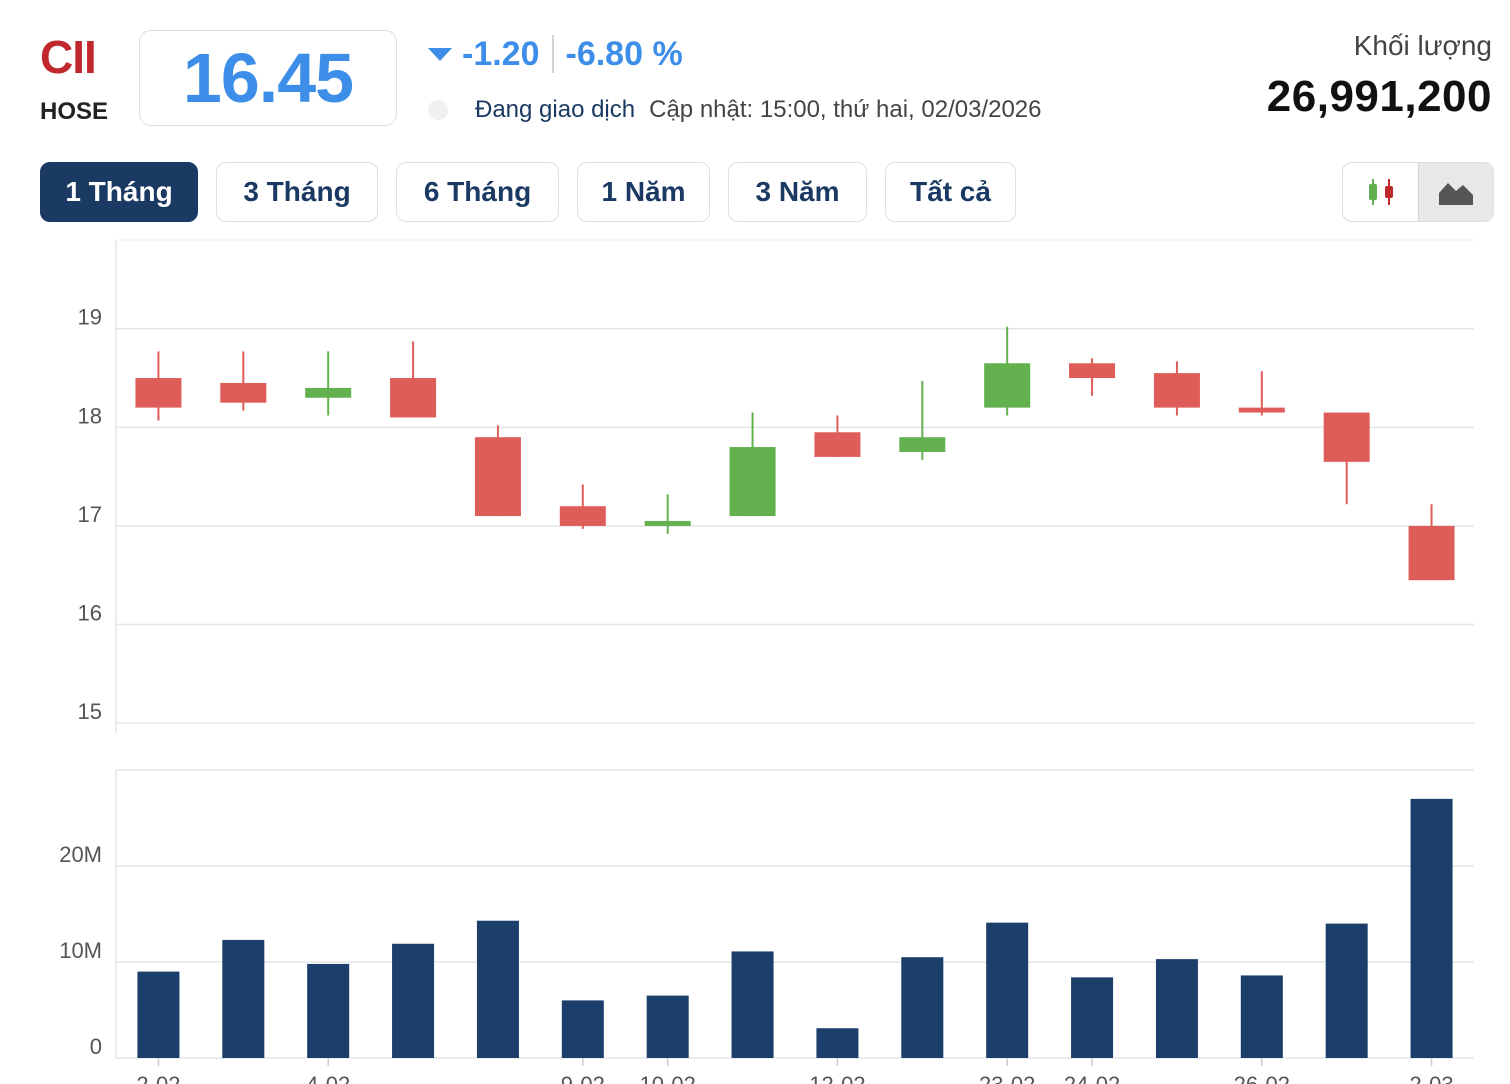  What do you see at coordinates (68, 57) in the screenshot?
I see `ticker-symbol: CII` at bounding box center [68, 57].